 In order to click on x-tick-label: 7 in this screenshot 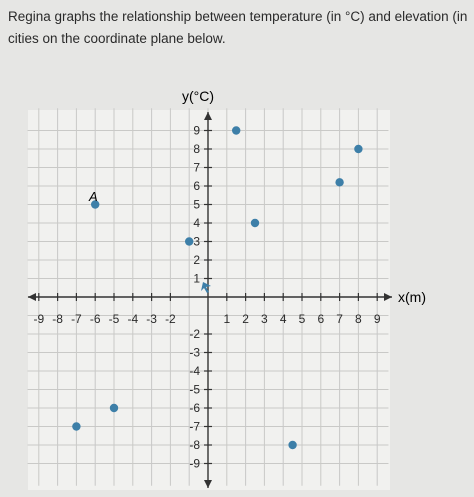, I will do `click(339, 319)`.